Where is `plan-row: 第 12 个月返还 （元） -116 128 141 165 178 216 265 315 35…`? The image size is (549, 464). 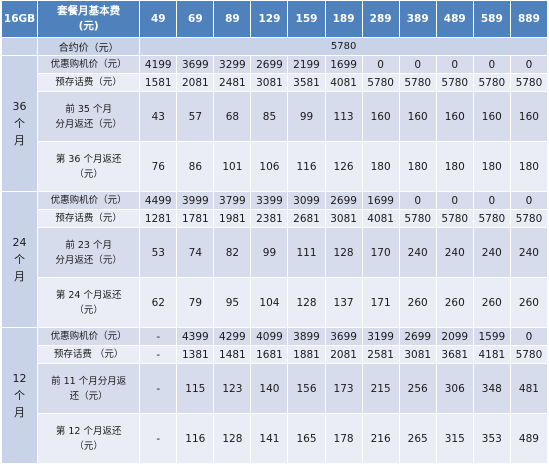 plan-row: 第 12 个月返还 （元） -116 128 141 165 178 216 265 315 35… is located at coordinates (275, 438).